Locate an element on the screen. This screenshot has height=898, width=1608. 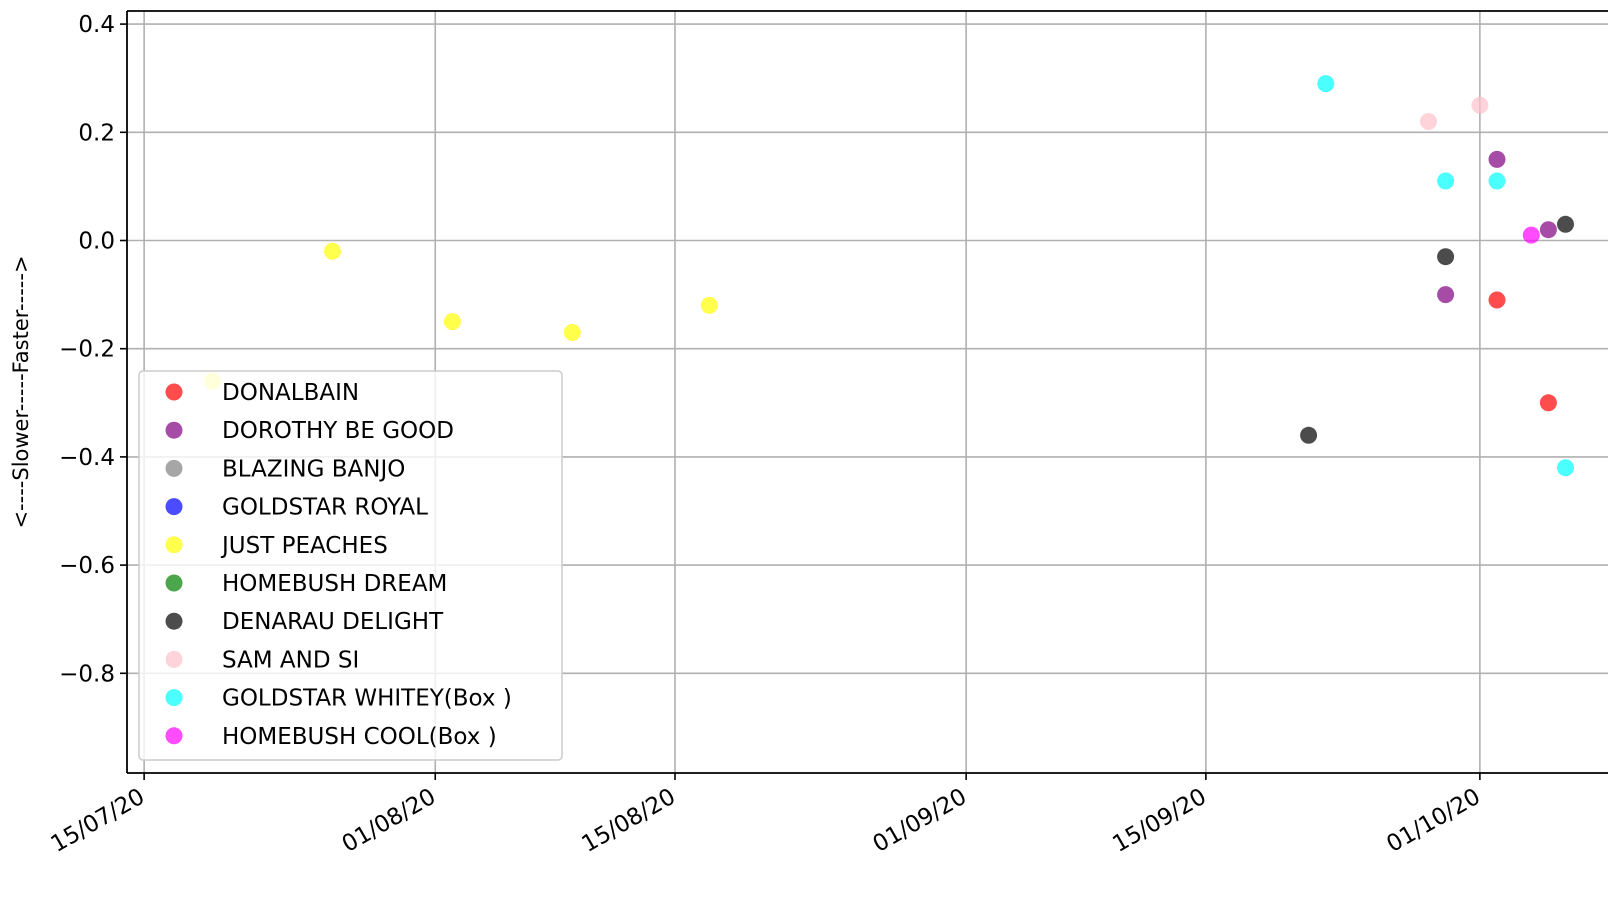
legend-label: HOMEBUSH DREAM is located at coordinates (334, 584).